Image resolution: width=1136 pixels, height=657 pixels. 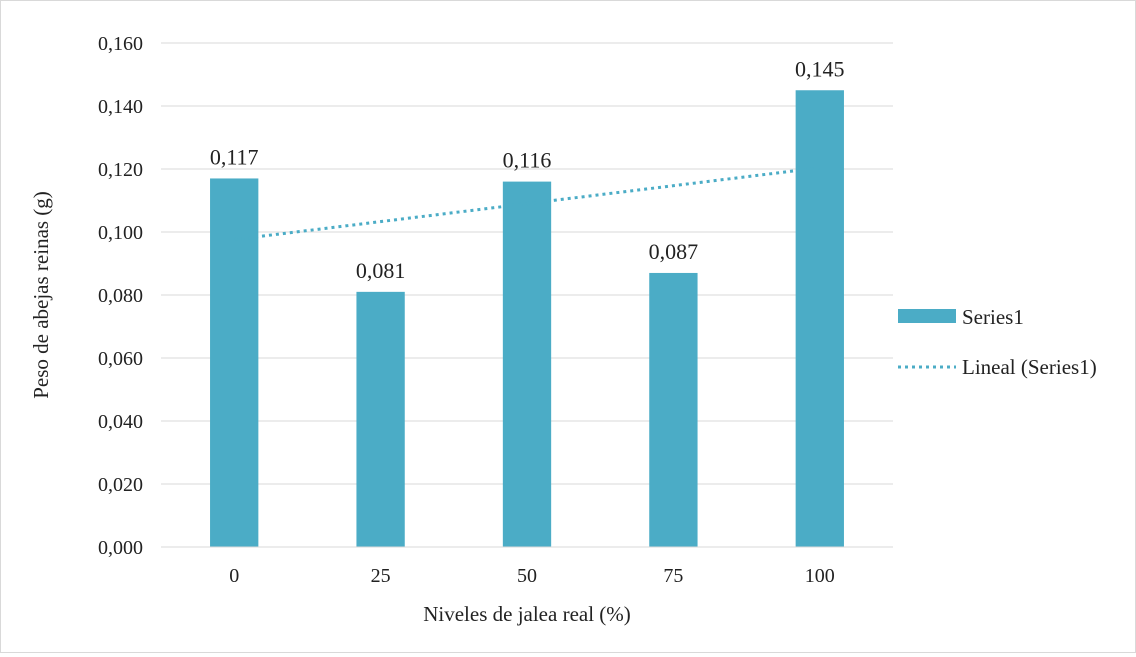 What do you see at coordinates (997, 342) in the screenshot?
I see `legend: Series1 Lineal (Series1)` at bounding box center [997, 342].